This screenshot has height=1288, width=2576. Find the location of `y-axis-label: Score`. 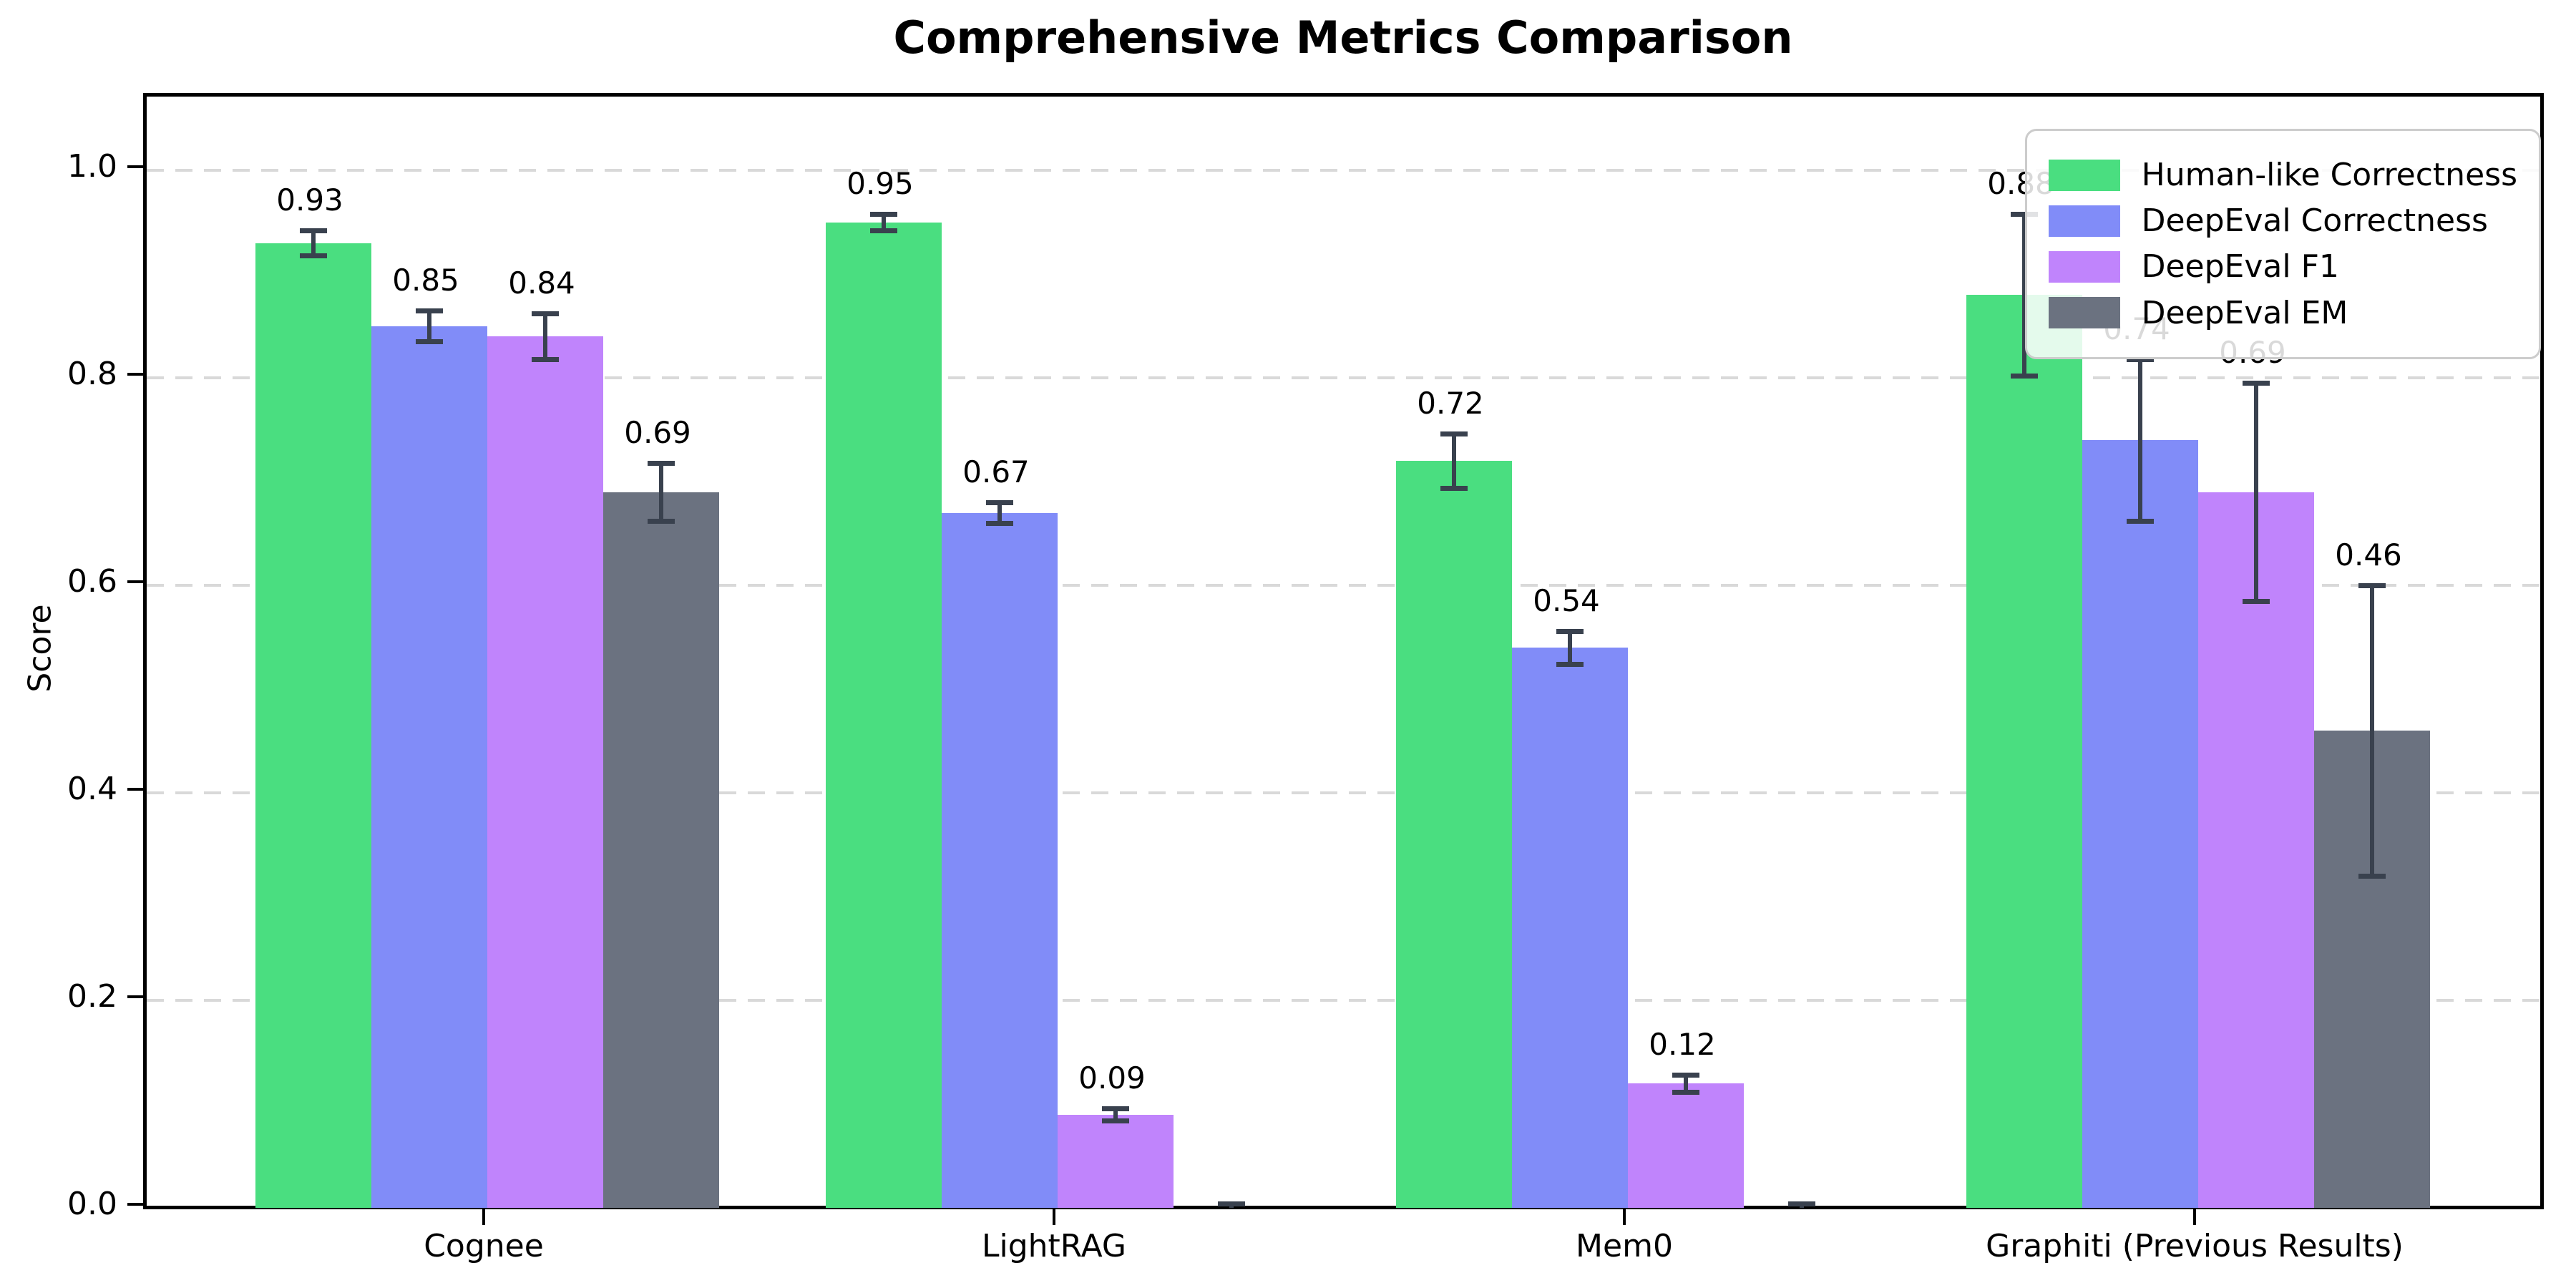

y-axis-label: Score is located at coordinates (40, 648).